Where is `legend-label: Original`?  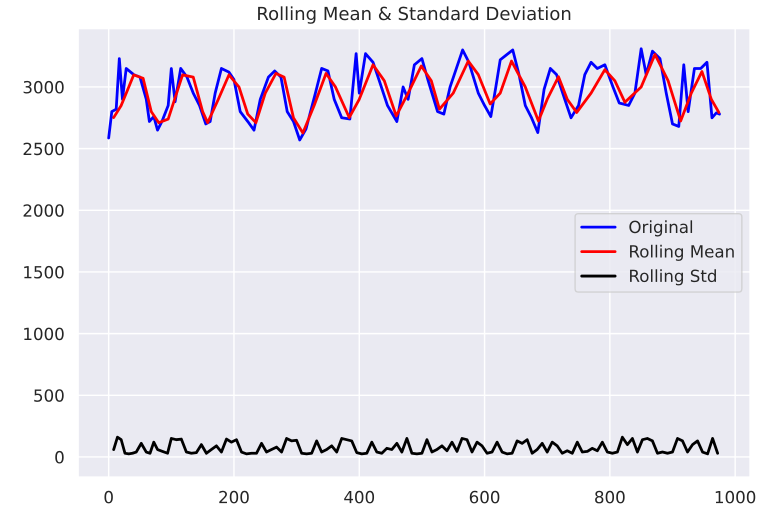 legend-label: Original is located at coordinates (660, 228).